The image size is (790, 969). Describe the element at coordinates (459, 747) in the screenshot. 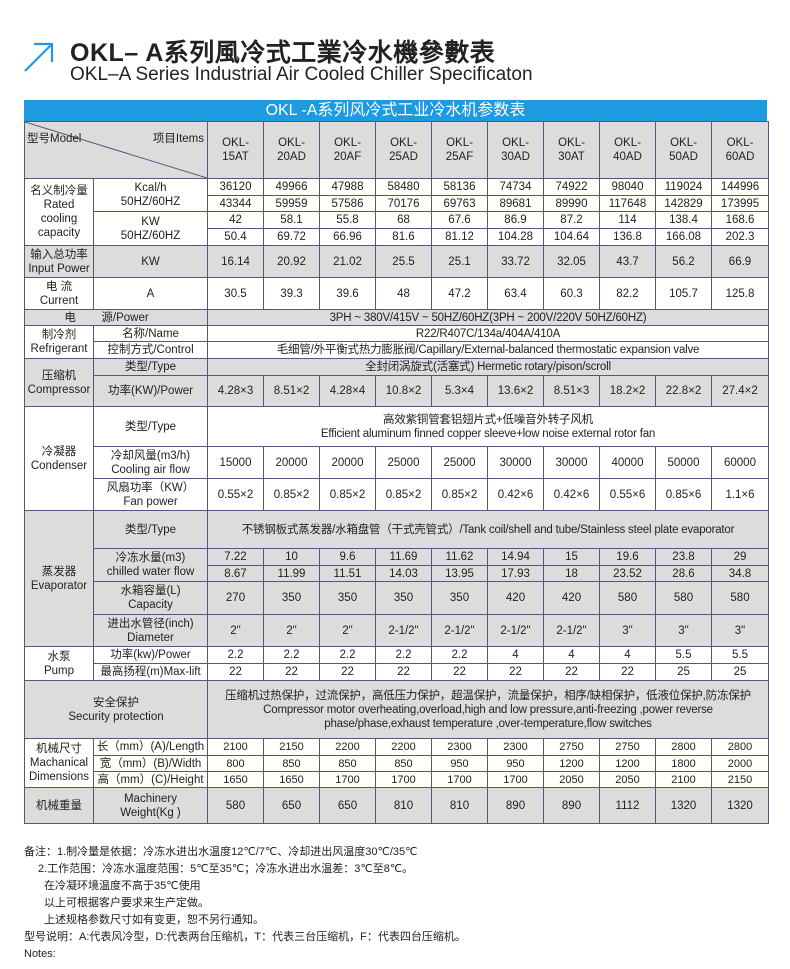

I see `value-cell: 2300` at that location.